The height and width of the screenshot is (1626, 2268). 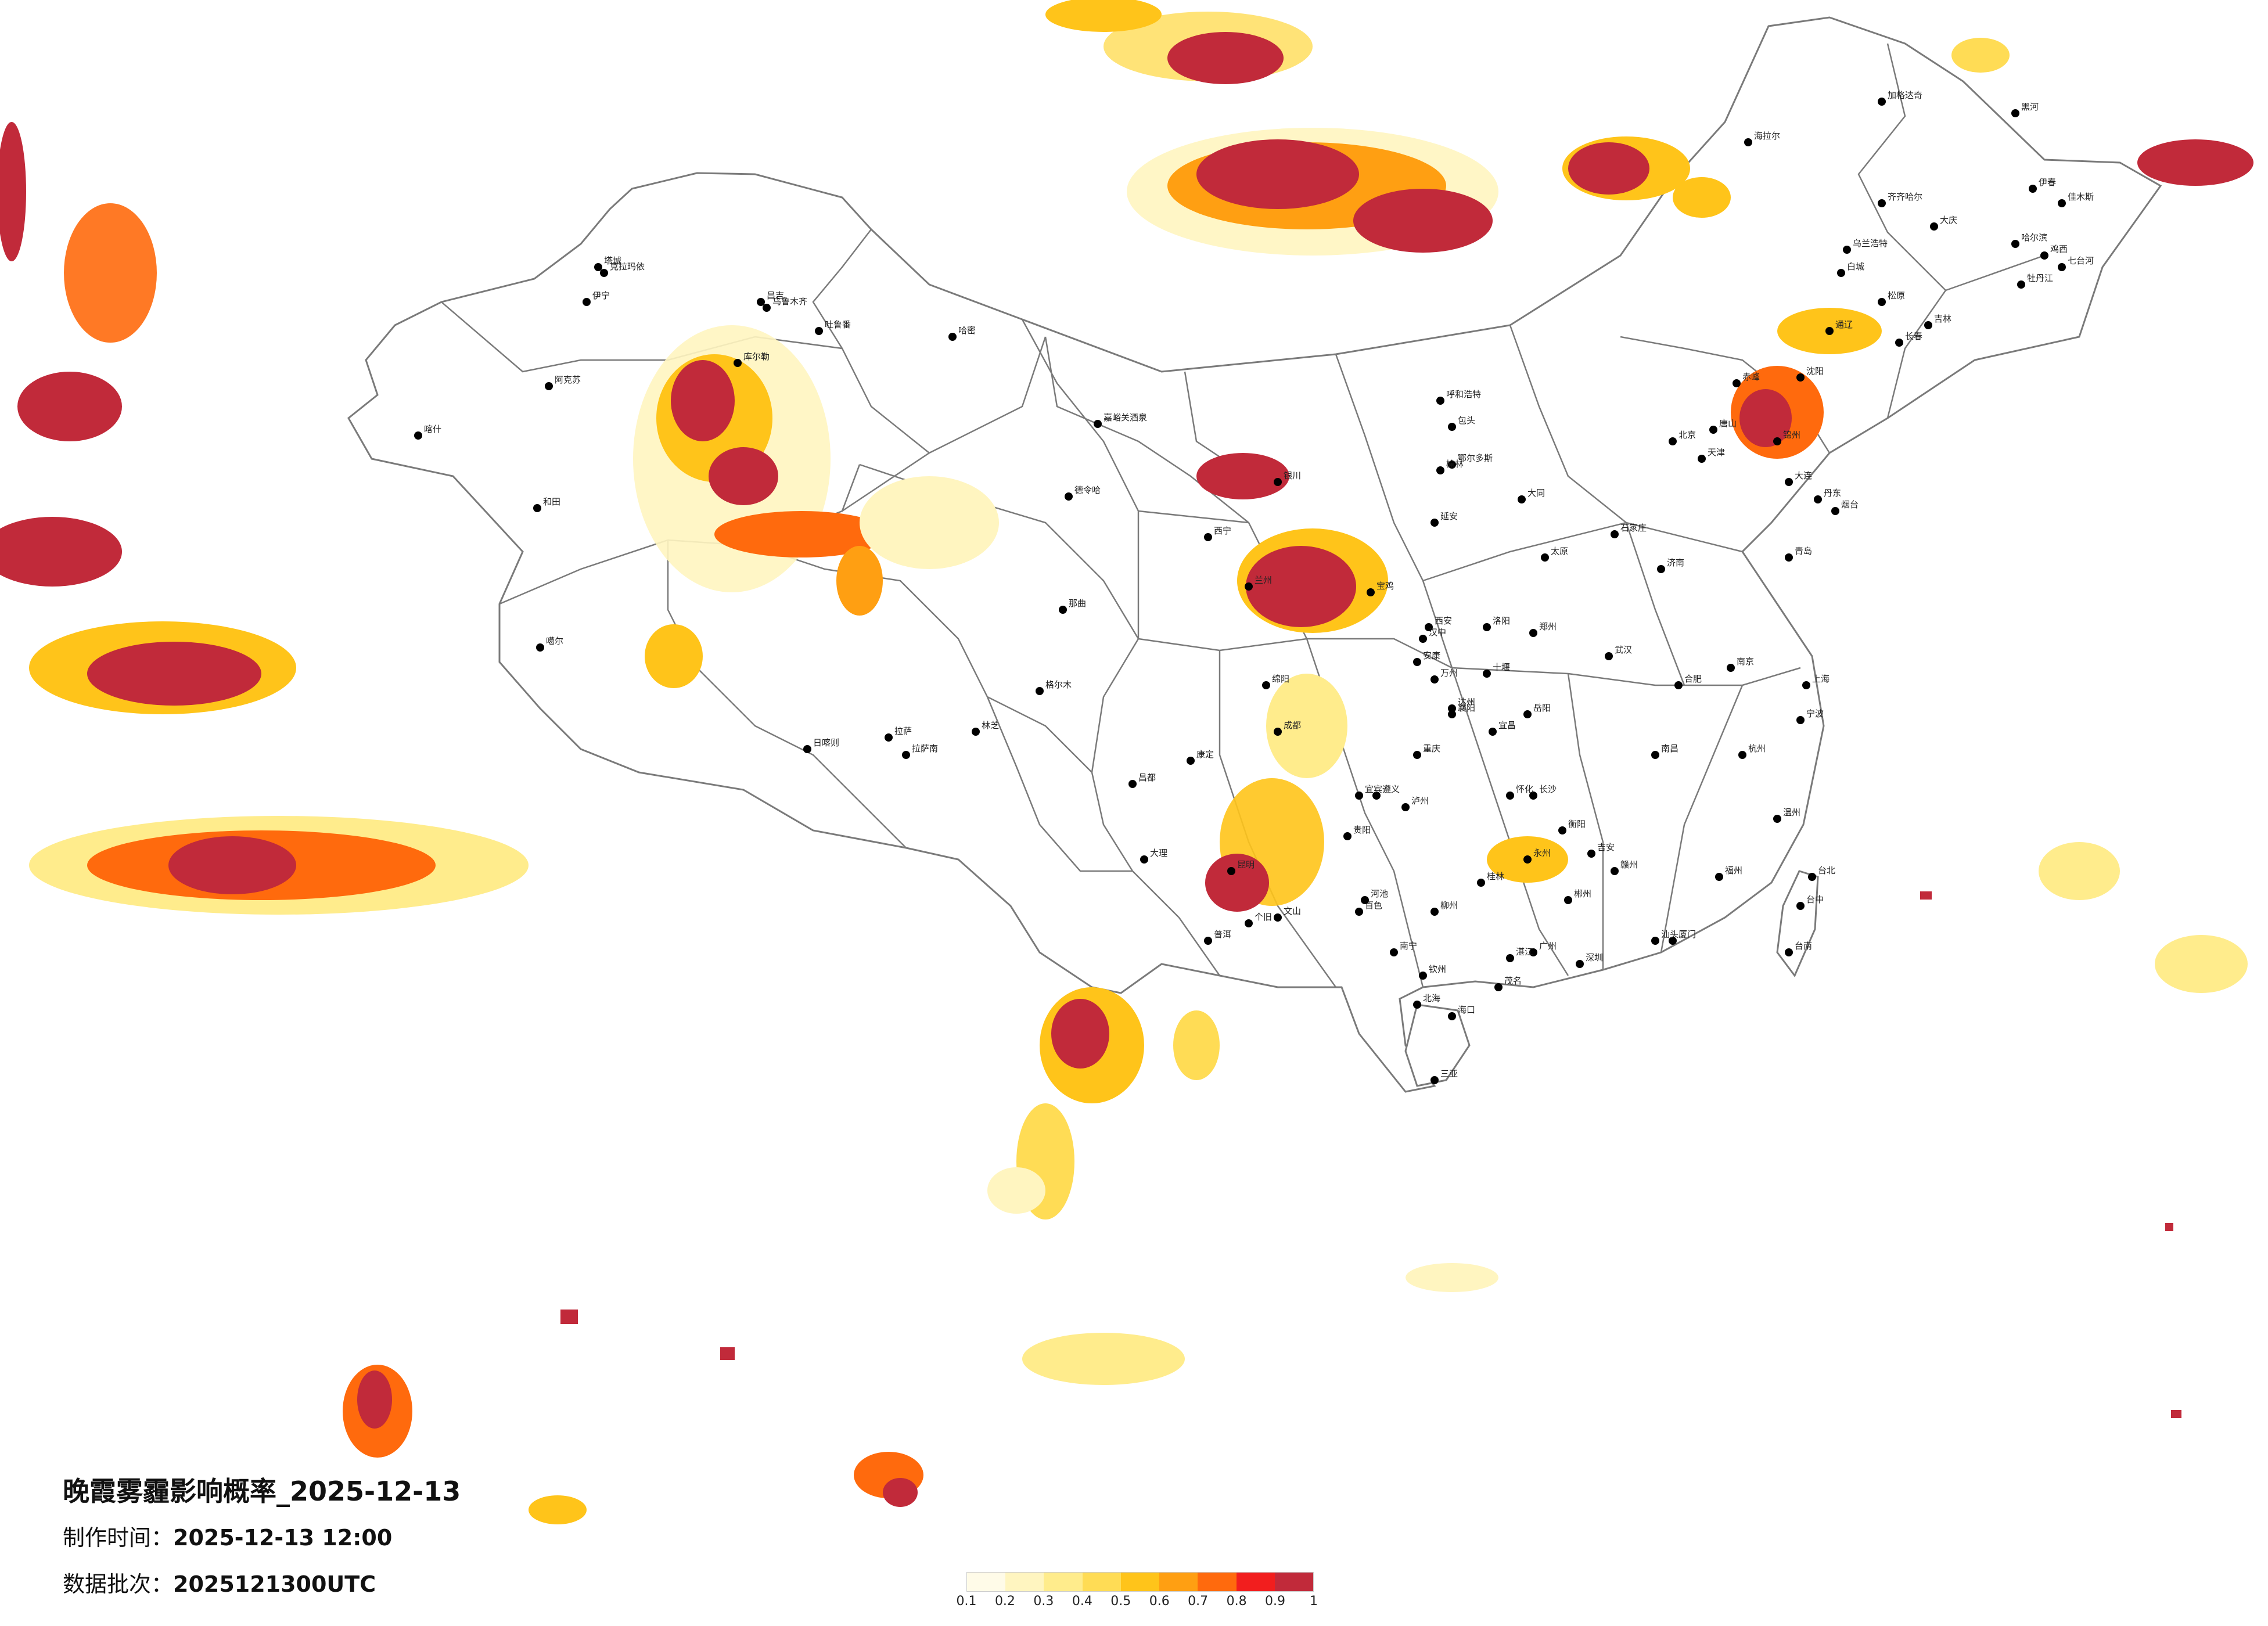 I want to click on city-label: 榆林, so click(x=1455, y=464).